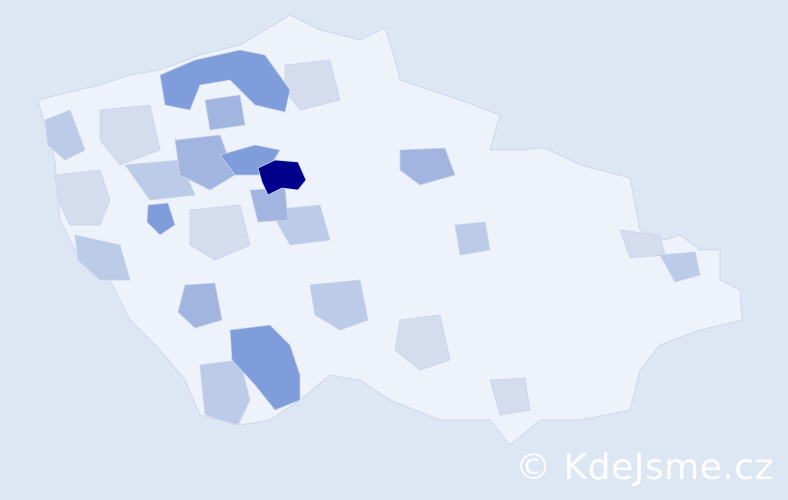  I want to click on region-darkest, so click(282, 177).